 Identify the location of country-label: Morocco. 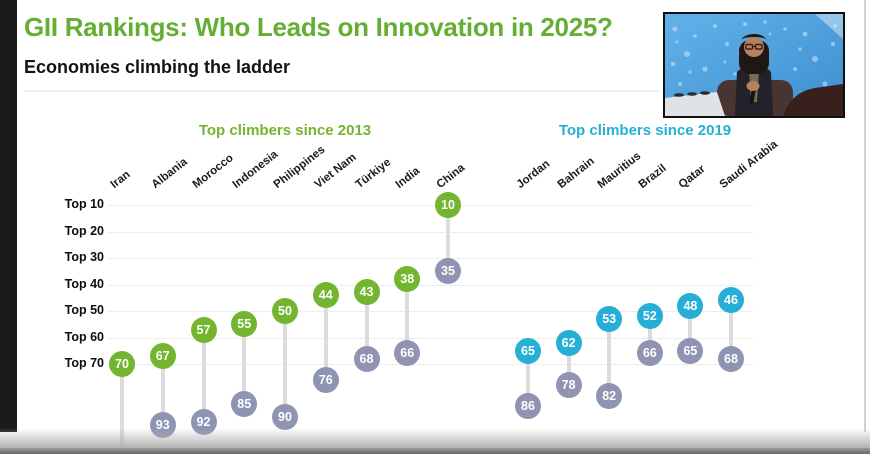
(213, 171).